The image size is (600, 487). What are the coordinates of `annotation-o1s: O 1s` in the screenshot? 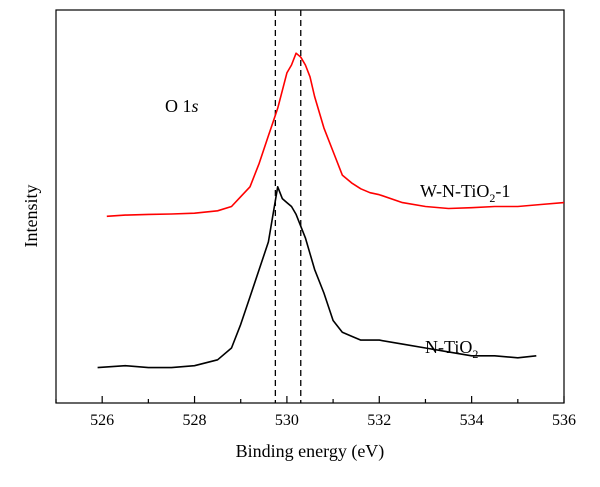 It's located at (182, 106).